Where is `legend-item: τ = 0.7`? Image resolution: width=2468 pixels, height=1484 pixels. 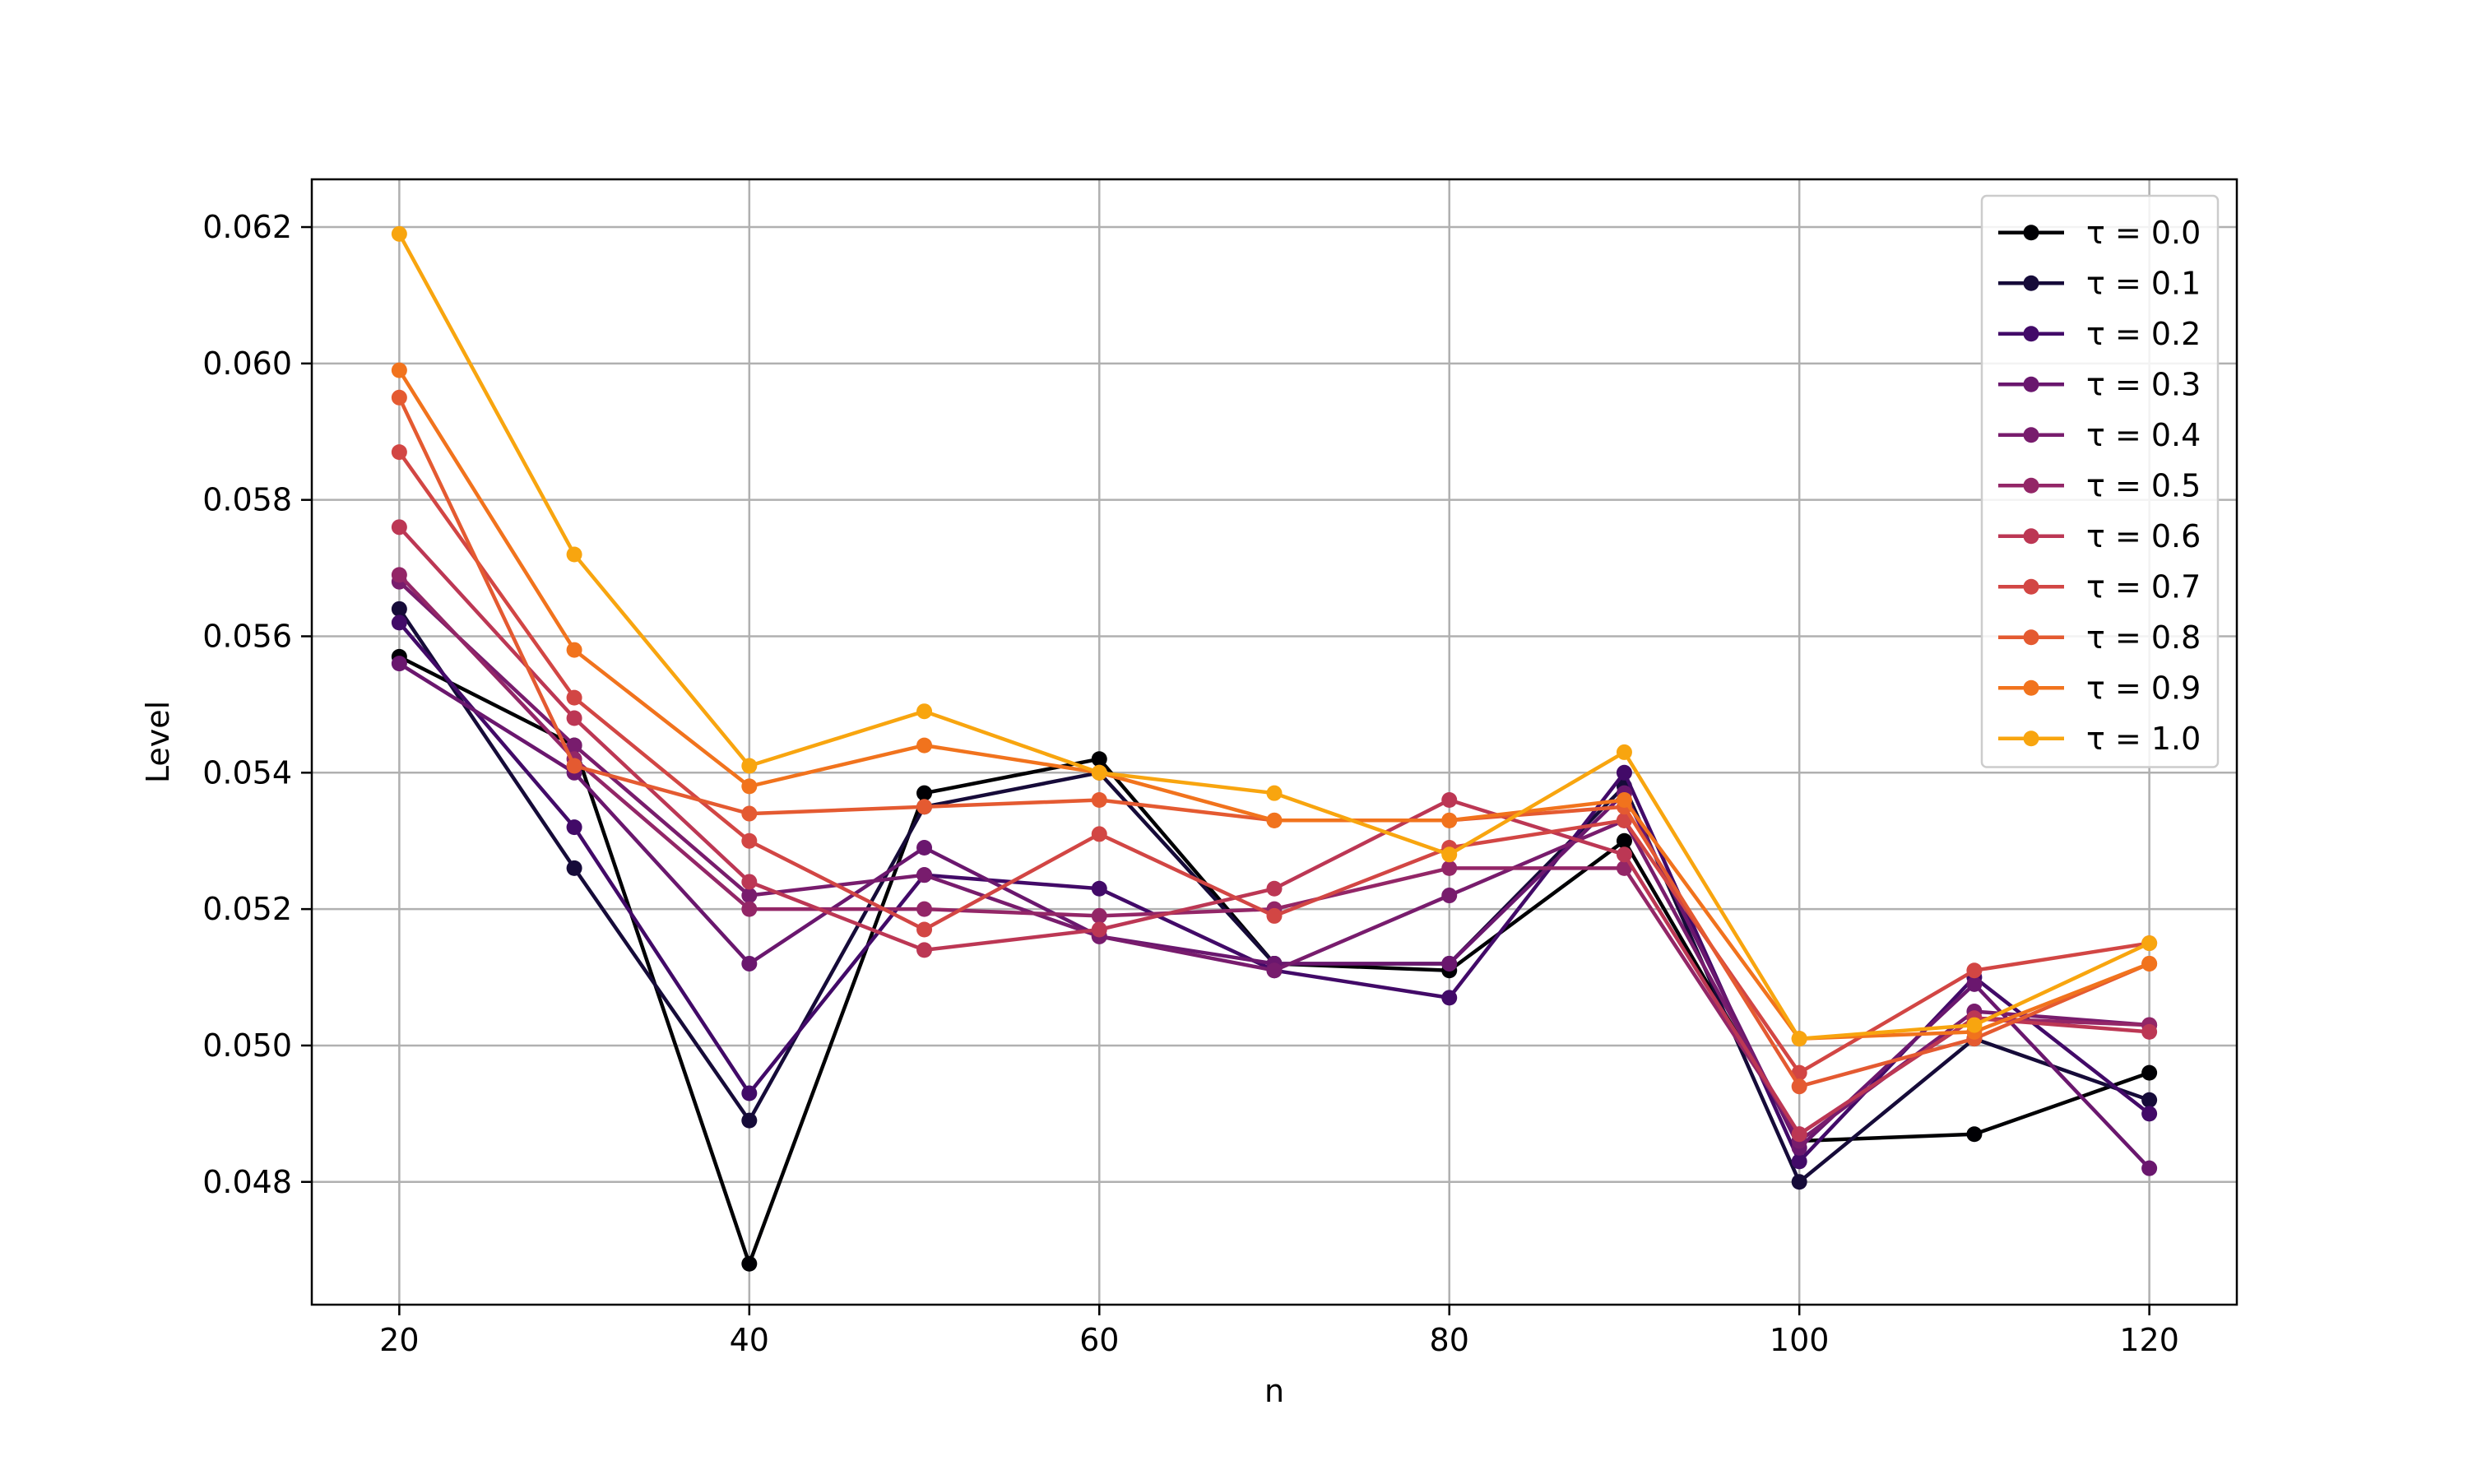
legend-item: τ = 0.7 is located at coordinates (2099, 586).